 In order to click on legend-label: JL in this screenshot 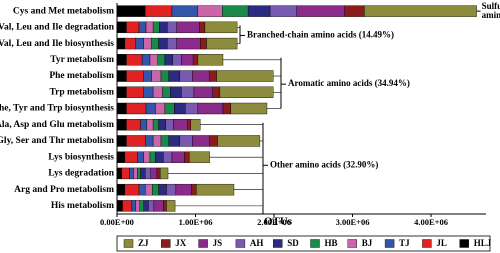, I will do `click(441, 243)`.